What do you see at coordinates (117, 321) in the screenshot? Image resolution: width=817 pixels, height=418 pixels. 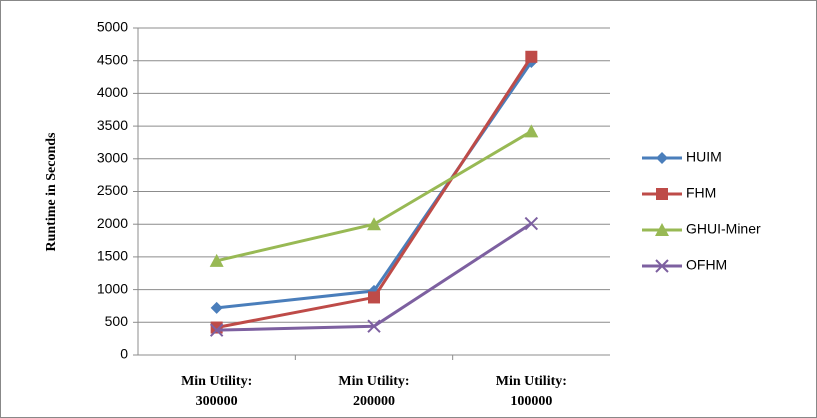 I see `y-tick-label: 500` at bounding box center [117, 321].